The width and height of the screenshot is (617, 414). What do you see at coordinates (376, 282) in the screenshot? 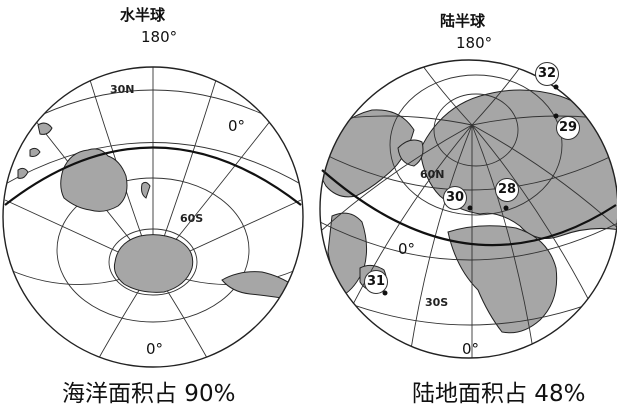
I see `marker-31: 31` at bounding box center [376, 282].